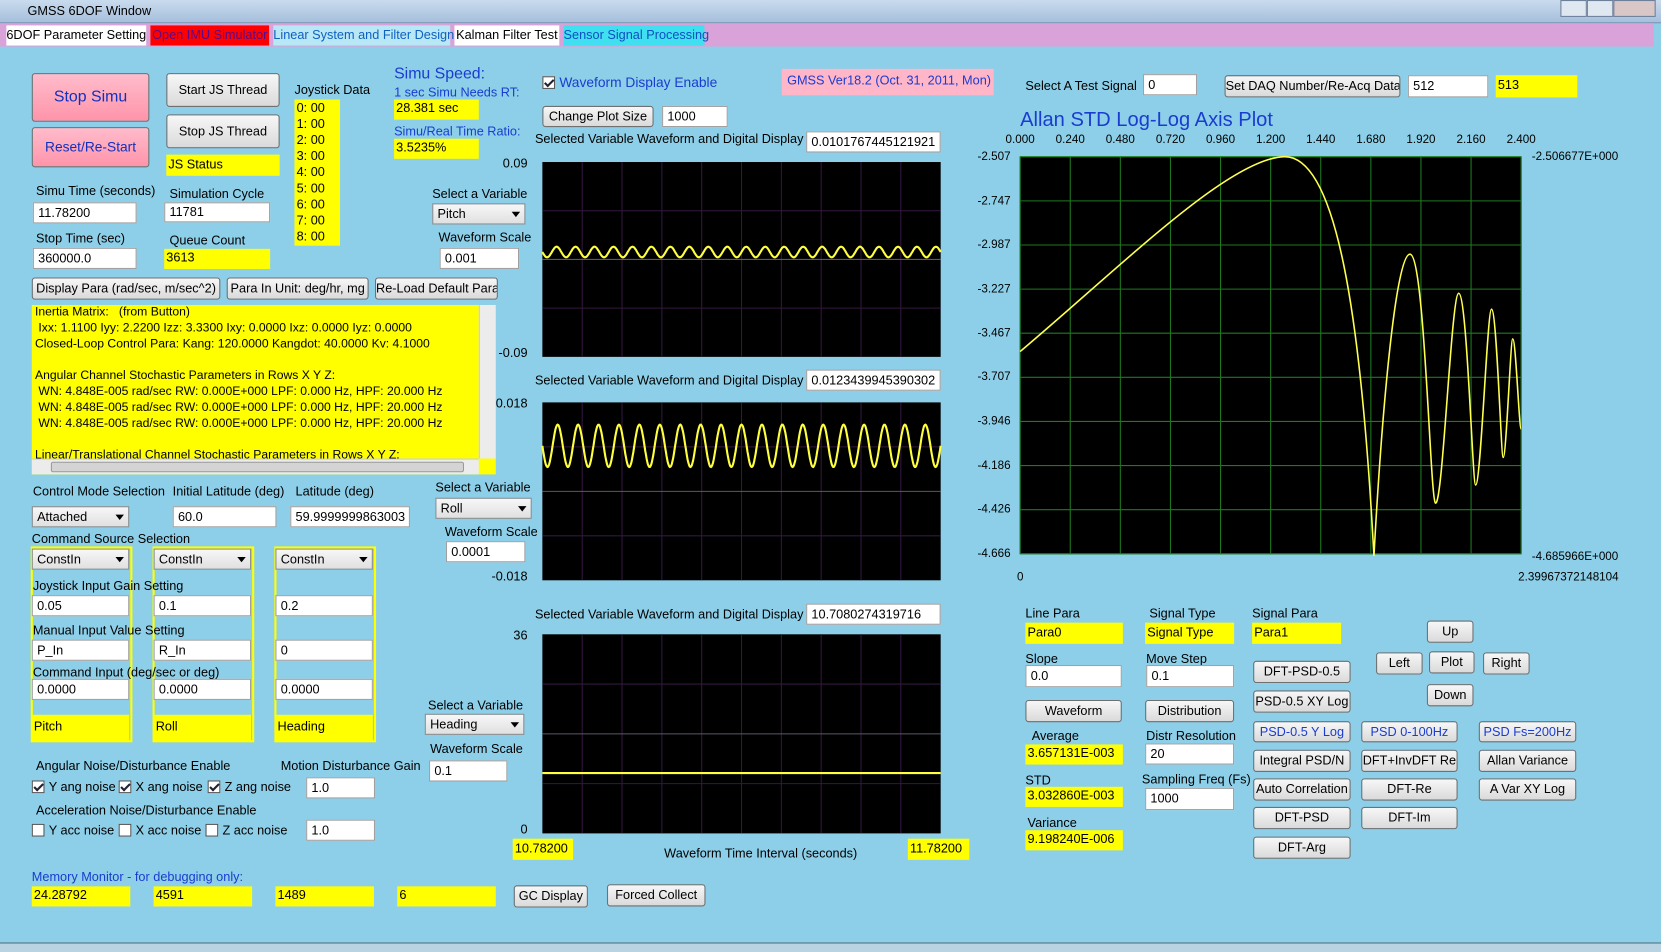  Describe the element at coordinates (636, 35) in the screenshot. I see `tab: Sensor Signal Processing` at that location.